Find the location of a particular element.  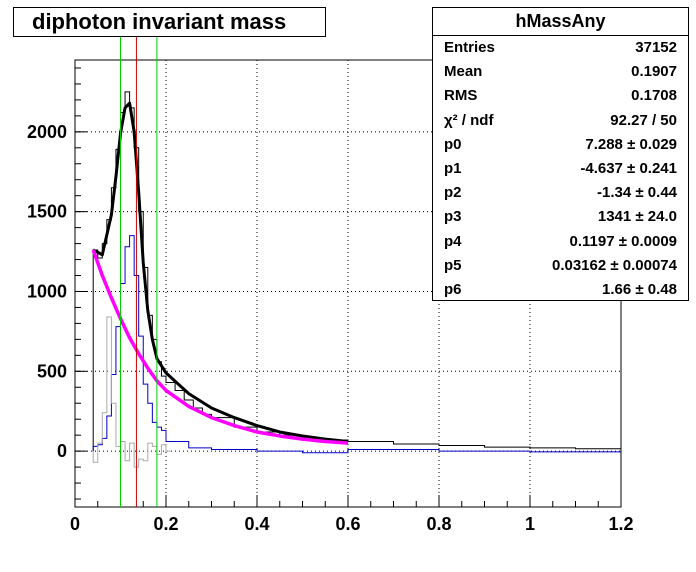

x-tick-label: 1.2 is located at coordinates (620, 524).